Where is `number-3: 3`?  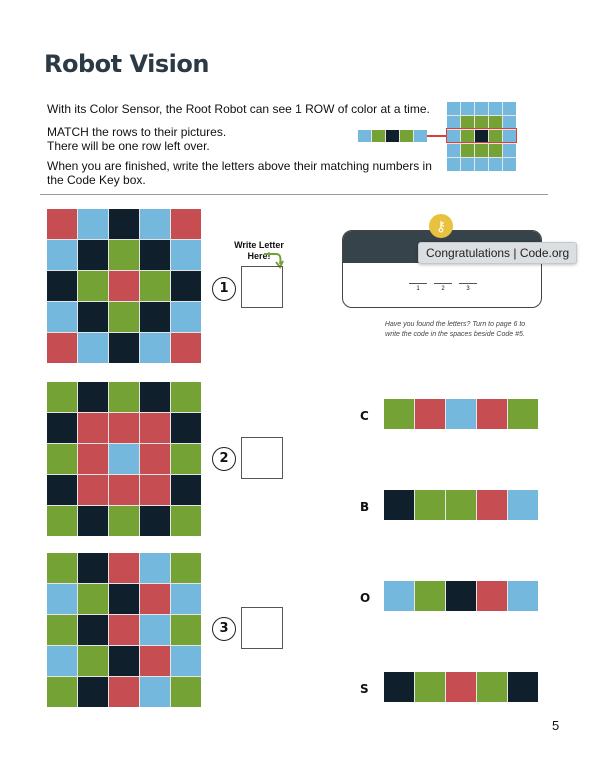 number-3: 3 is located at coordinates (224, 629).